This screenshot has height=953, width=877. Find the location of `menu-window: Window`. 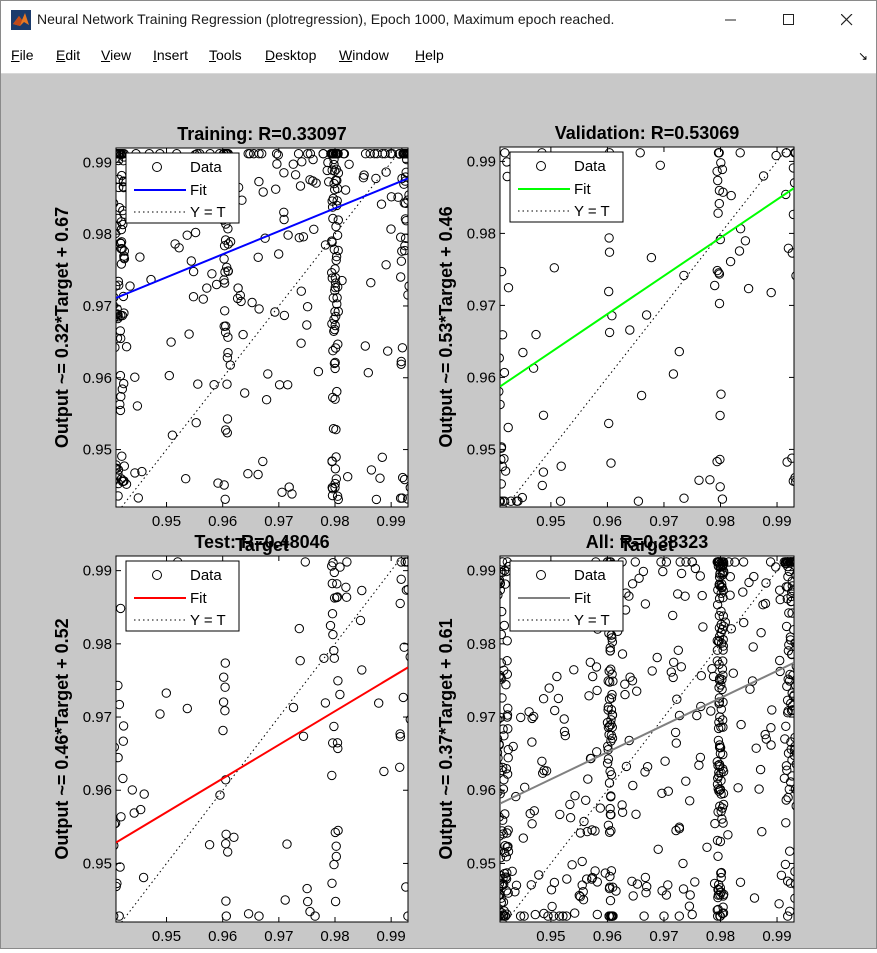

menu-window: Window is located at coordinates (364, 55).